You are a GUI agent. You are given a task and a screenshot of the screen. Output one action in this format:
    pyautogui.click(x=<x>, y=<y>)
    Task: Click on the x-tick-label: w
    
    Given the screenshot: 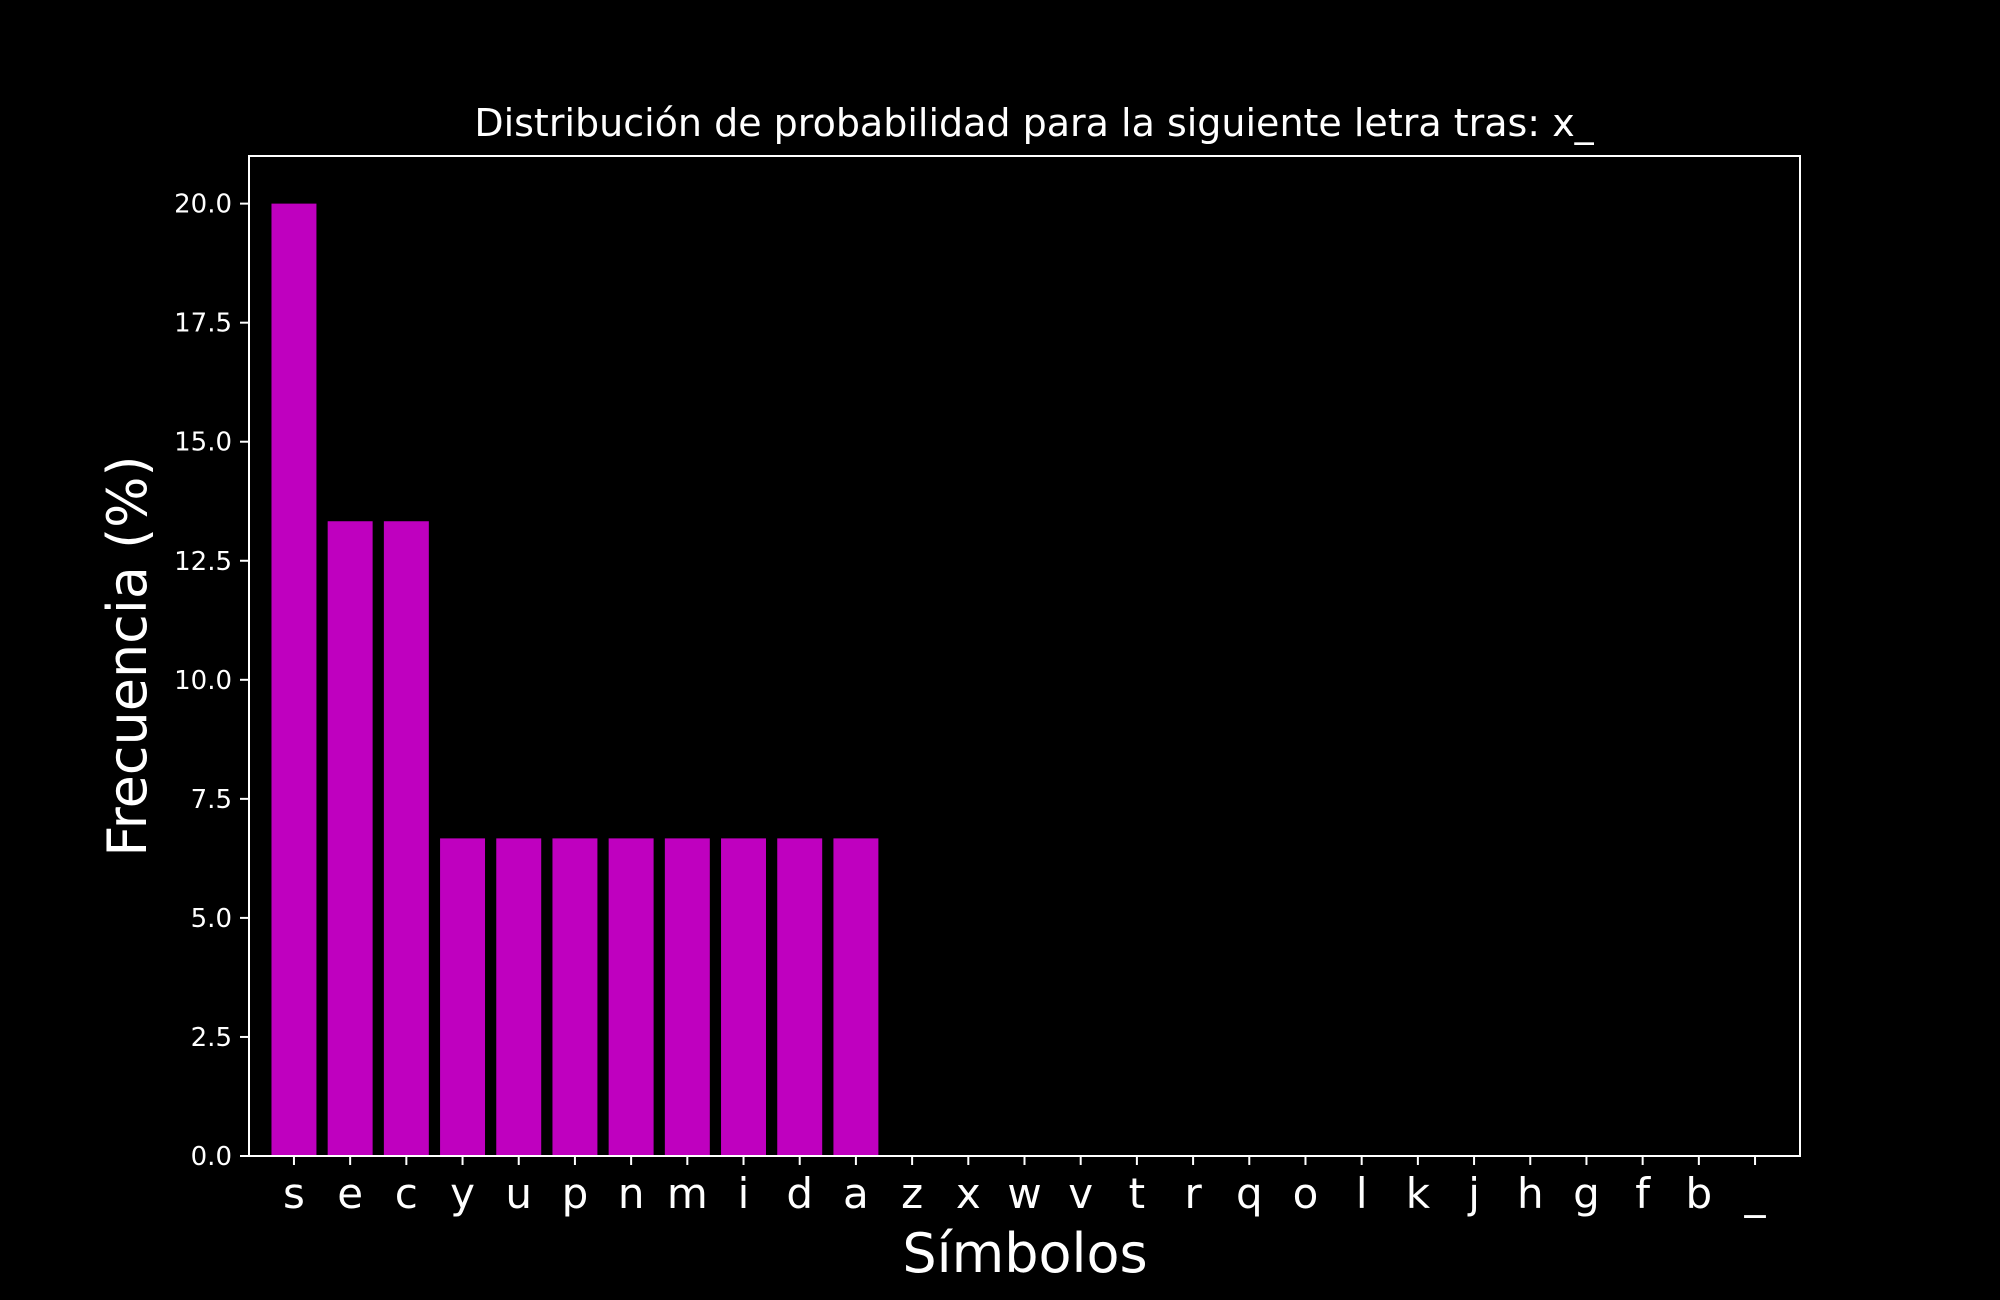 What is the action you would take?
    pyautogui.click(x=1024, y=1193)
    